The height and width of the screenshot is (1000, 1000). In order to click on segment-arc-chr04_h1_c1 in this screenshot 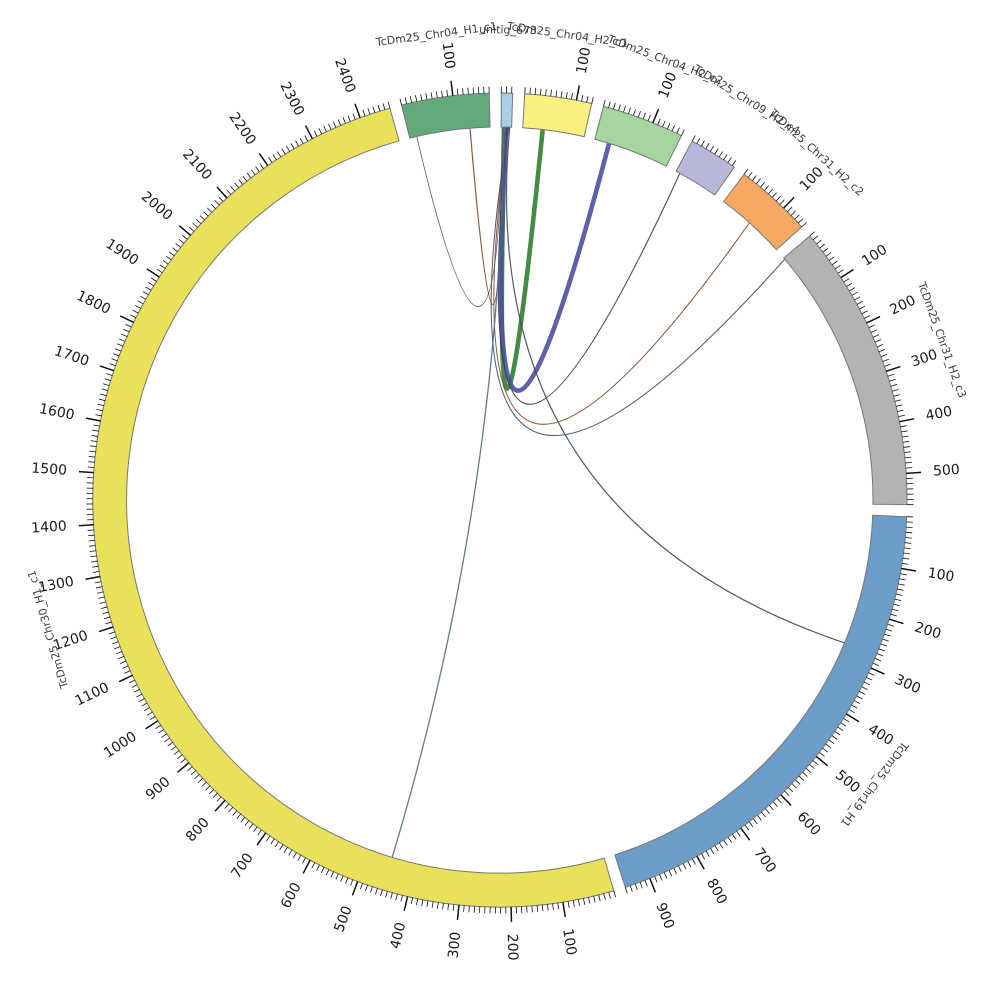, I will do `click(445, 115)`.